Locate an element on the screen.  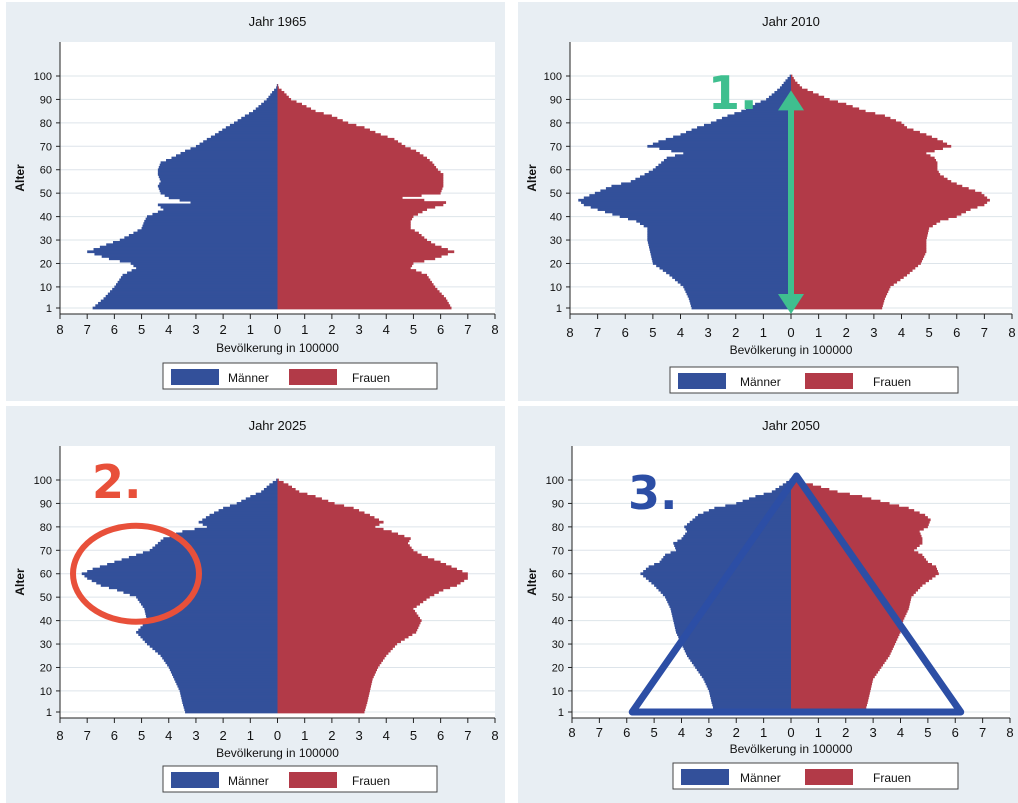
legend-swatch-female is located at coordinates (313, 780).